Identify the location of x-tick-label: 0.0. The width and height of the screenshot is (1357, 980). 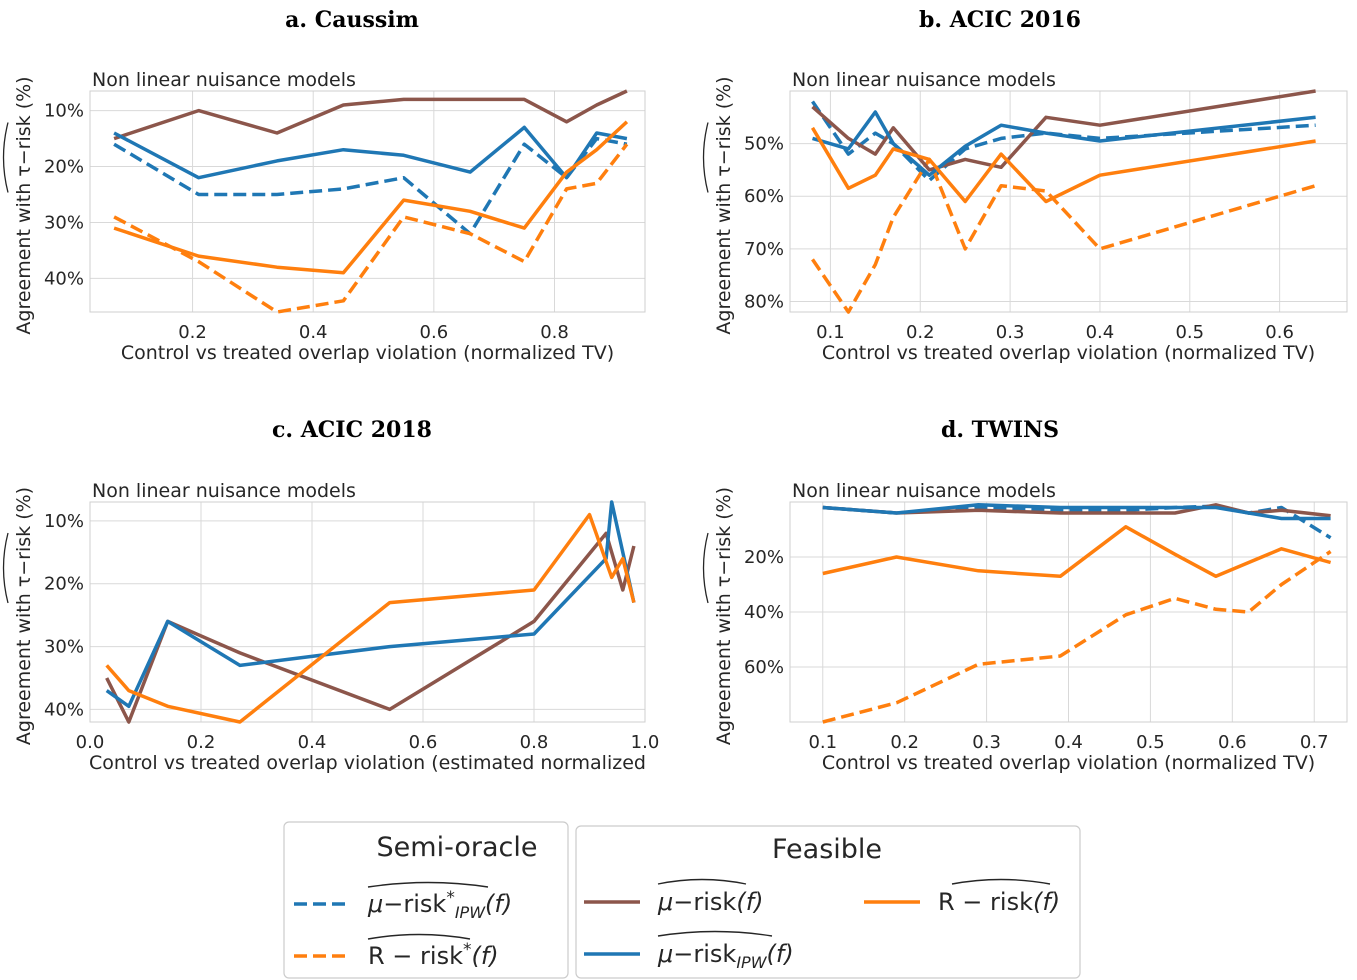
(90, 742).